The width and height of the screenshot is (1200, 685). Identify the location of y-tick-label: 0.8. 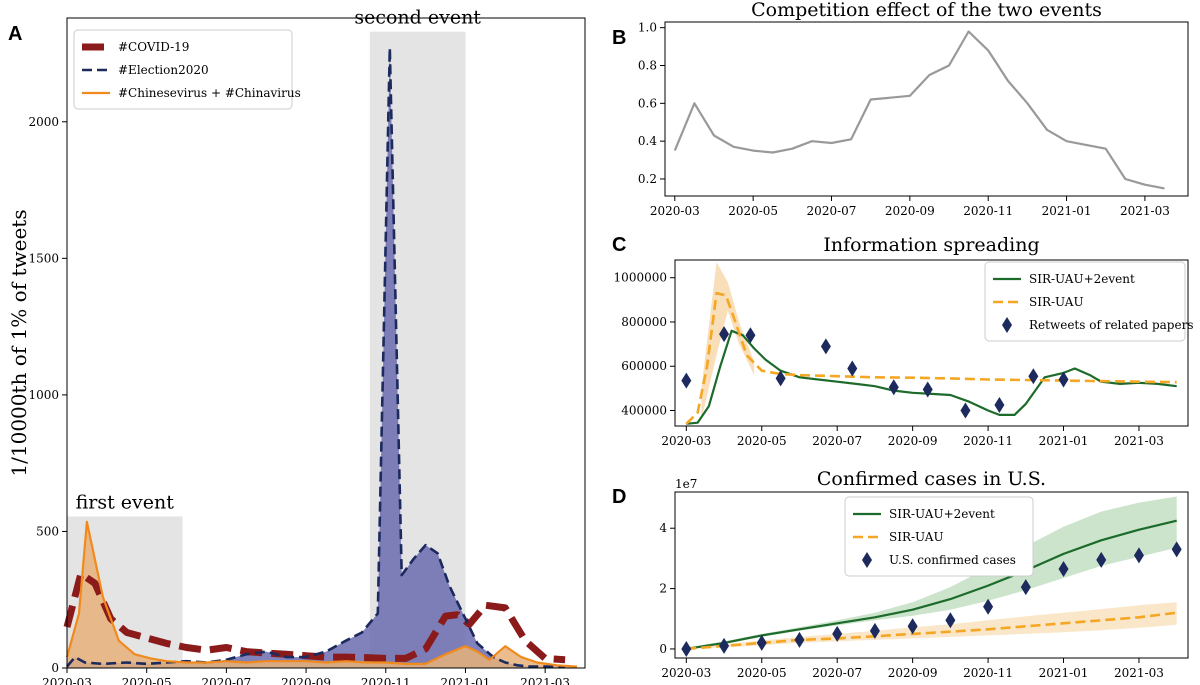
(647, 66).